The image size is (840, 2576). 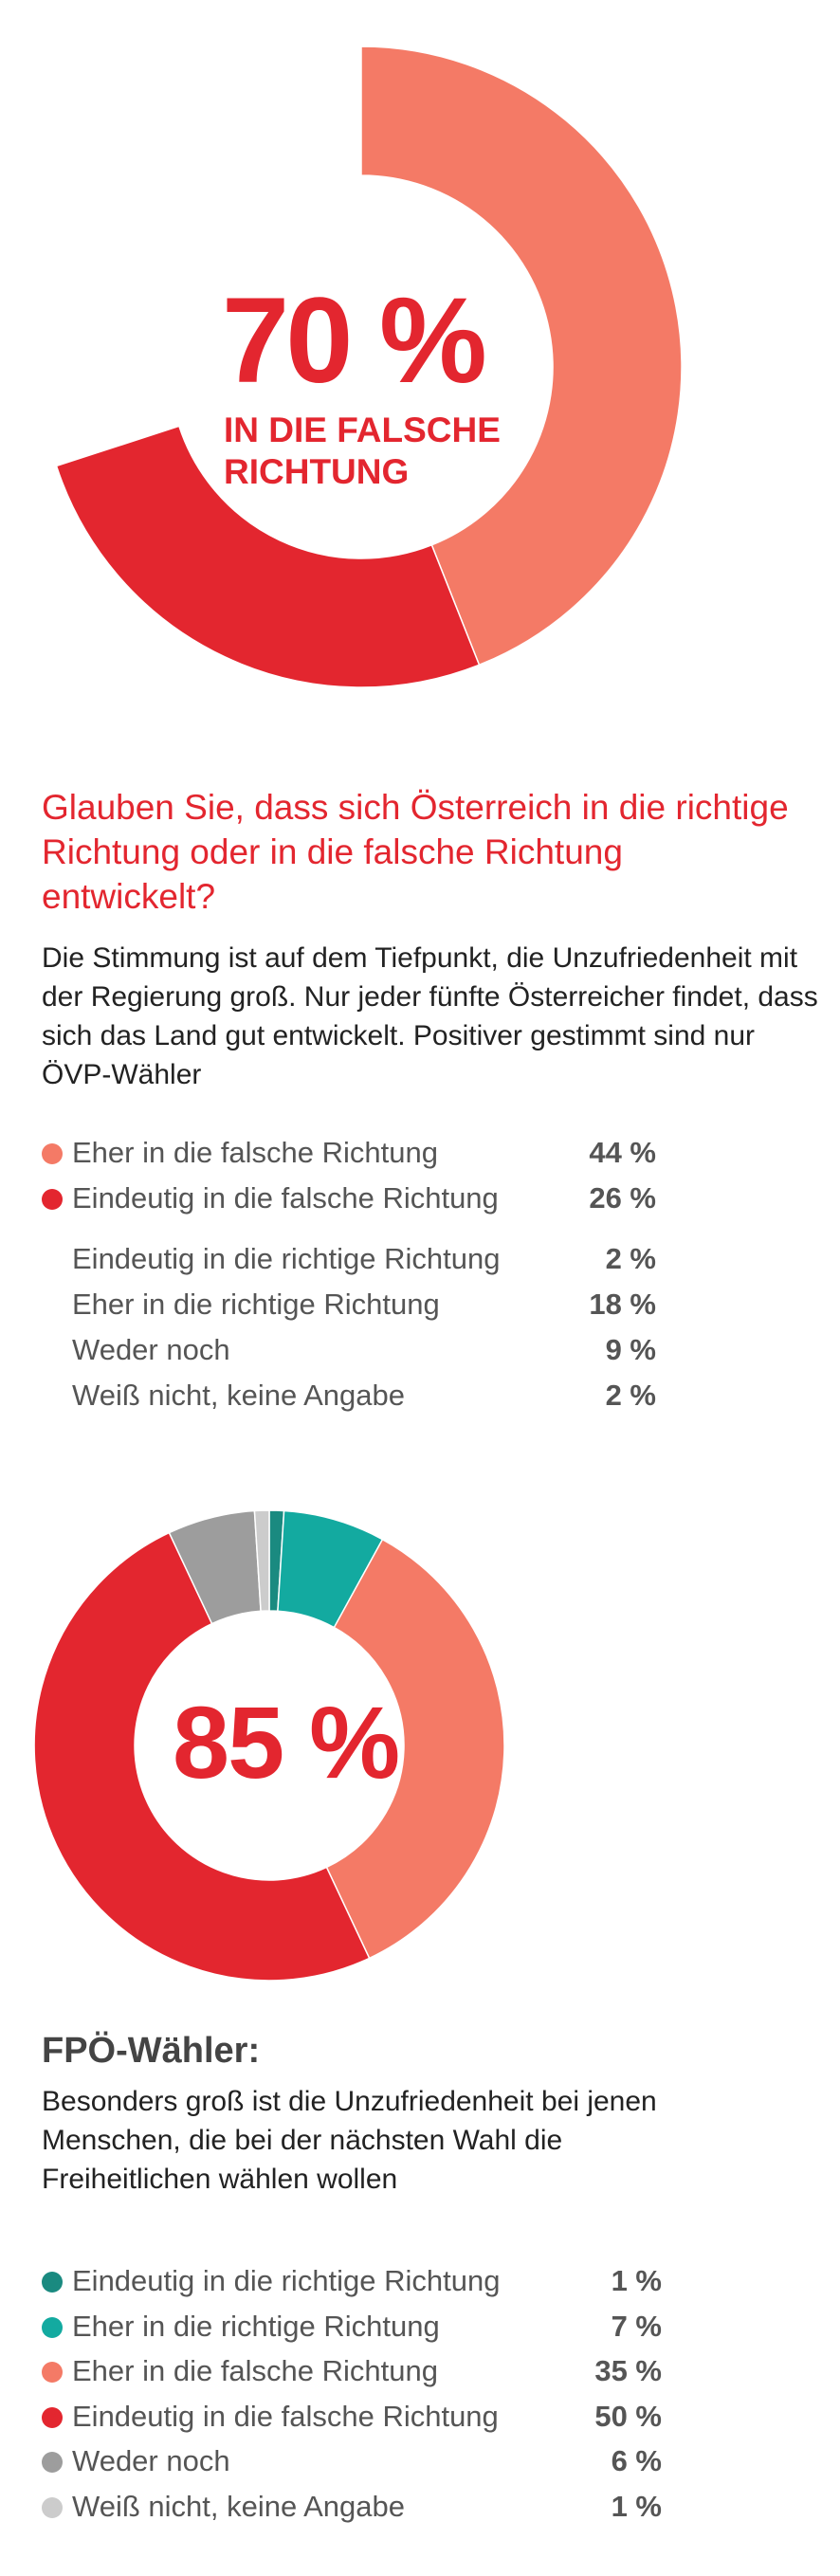 I want to click on legend-item-eher-in-die-richtige-richtung: Eher in die richtige Richtung 18 %, so click(x=348, y=1304).